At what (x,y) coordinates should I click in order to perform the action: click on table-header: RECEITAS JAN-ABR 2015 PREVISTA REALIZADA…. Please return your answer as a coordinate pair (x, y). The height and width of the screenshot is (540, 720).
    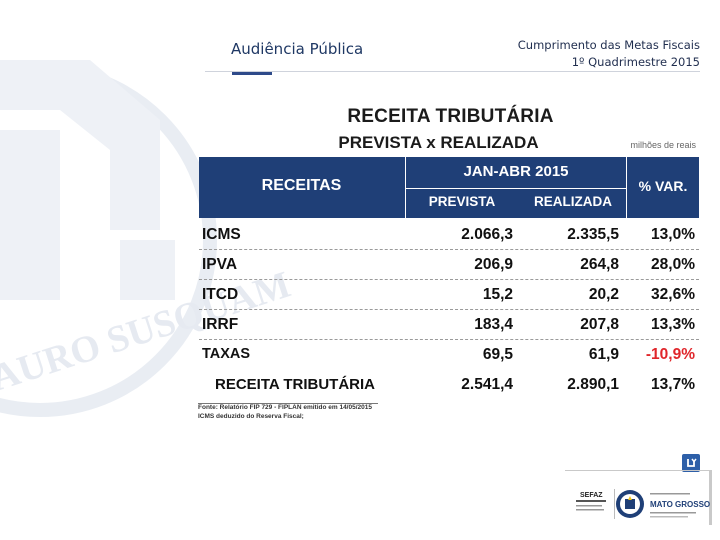
    Looking at the image, I should click on (449, 187).